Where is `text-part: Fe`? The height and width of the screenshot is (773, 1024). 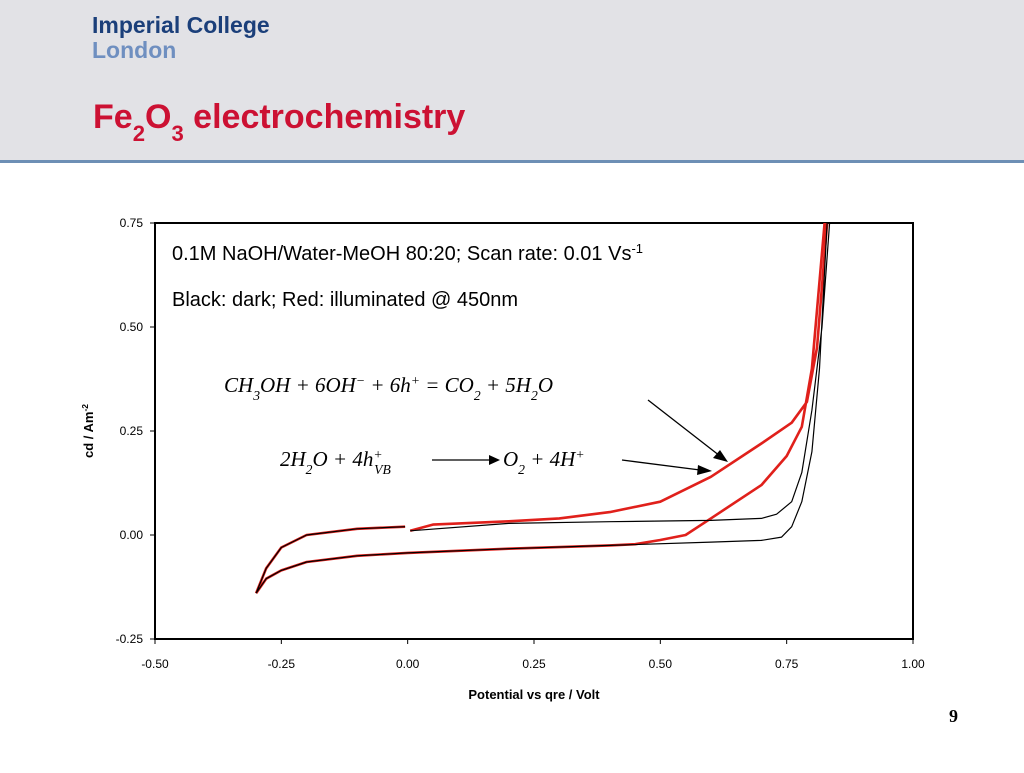
text-part: Fe is located at coordinates (113, 117).